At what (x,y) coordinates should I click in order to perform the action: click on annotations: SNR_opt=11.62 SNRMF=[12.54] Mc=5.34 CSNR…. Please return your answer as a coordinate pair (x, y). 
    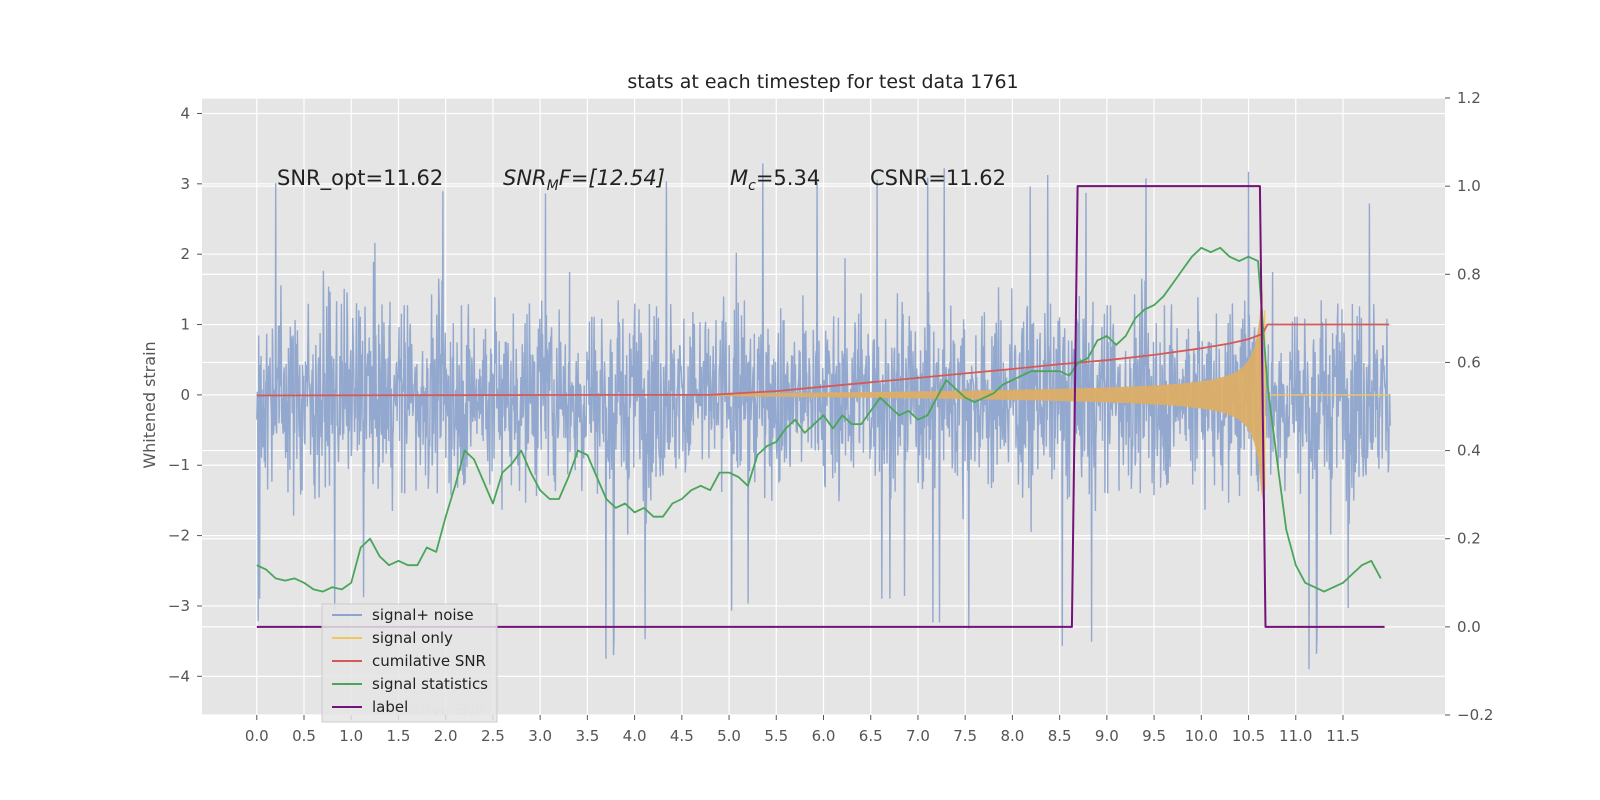
    Looking at the image, I should click on (641, 180).